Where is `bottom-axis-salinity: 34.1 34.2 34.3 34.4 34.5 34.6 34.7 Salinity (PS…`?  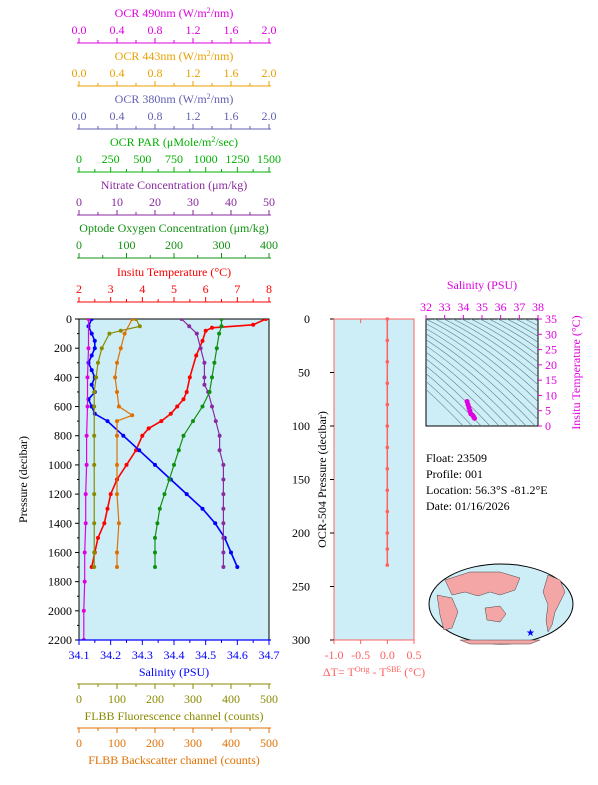 bottom-axis-salinity: 34.1 34.2 34.3 34.4 34.5 34.6 34.7 Salinity (PS… is located at coordinates (174, 659).